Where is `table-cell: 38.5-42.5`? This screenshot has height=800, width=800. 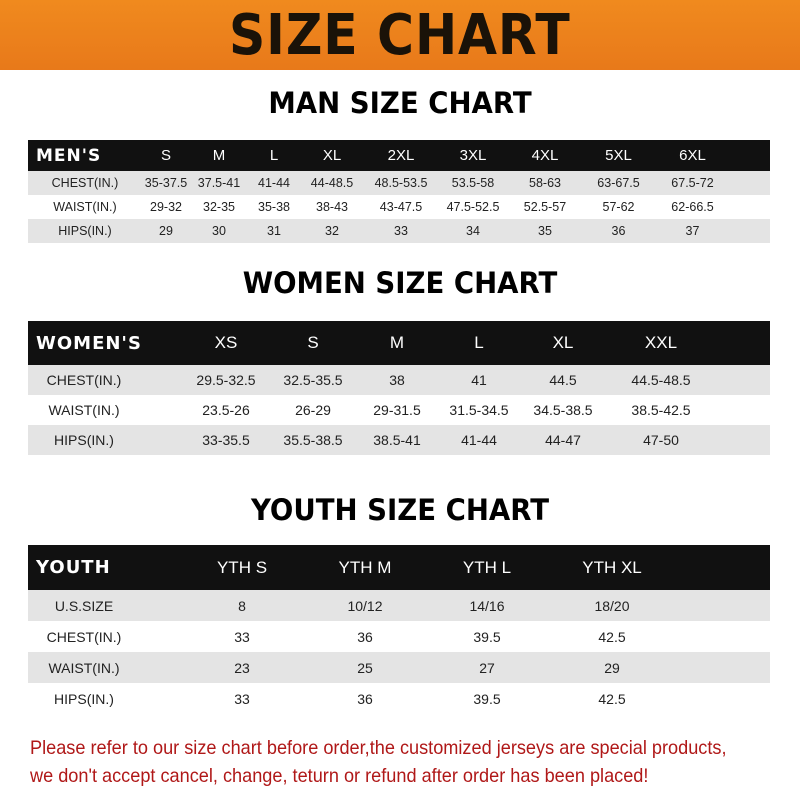 table-cell: 38.5-42.5 is located at coordinates (661, 410).